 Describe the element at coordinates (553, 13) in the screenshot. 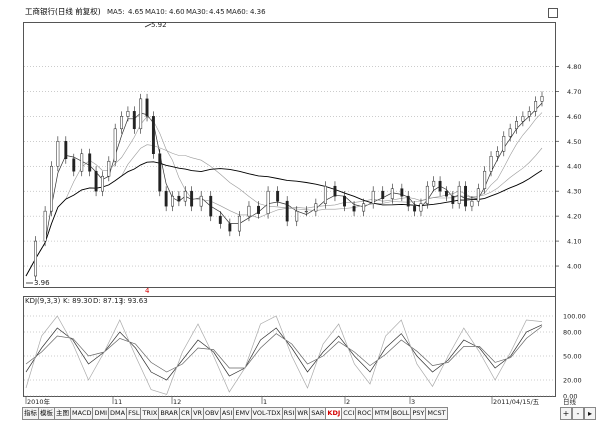

I see `window-restore-icon` at that location.